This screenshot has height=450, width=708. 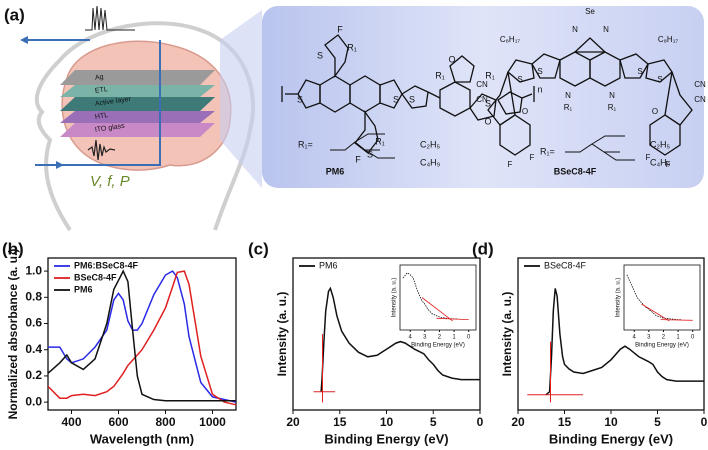 What do you see at coordinates (101, 150) in the screenshot?
I see `sound-wave` at bounding box center [101, 150].